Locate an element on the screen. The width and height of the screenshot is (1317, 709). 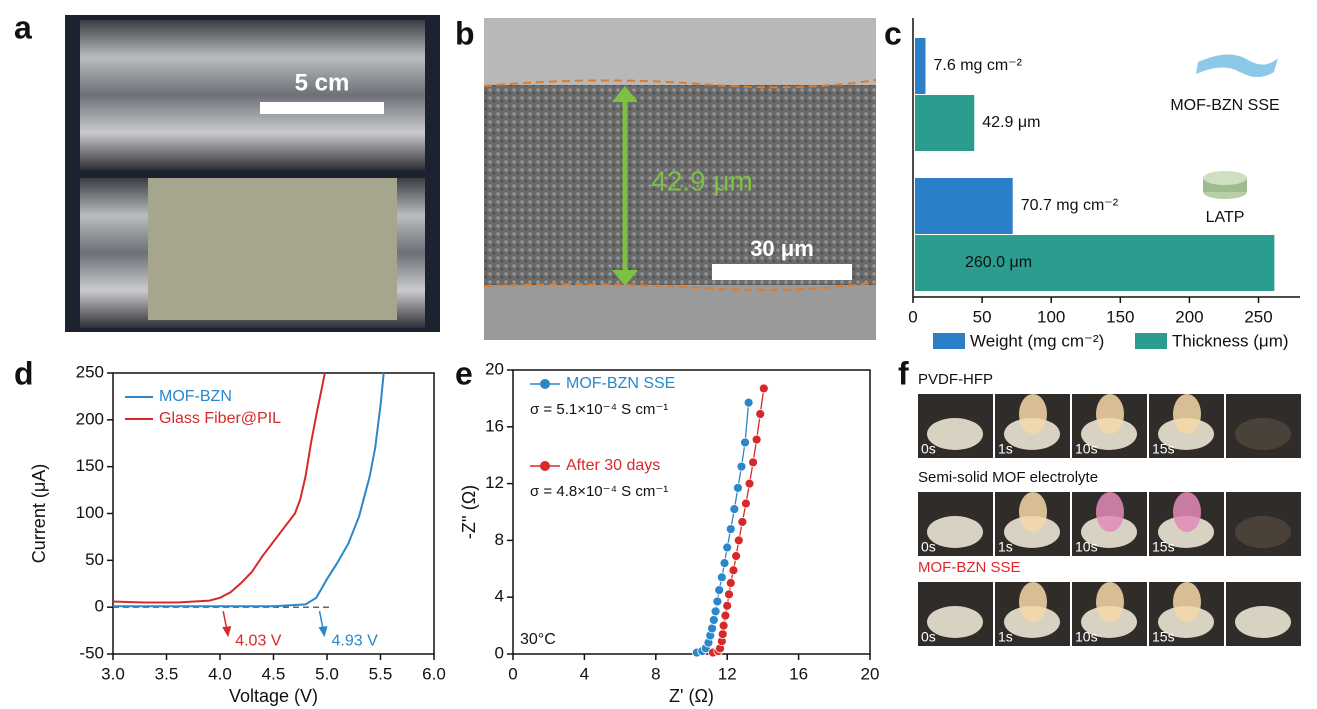
panel-label: c is located at coordinates (893, 33).